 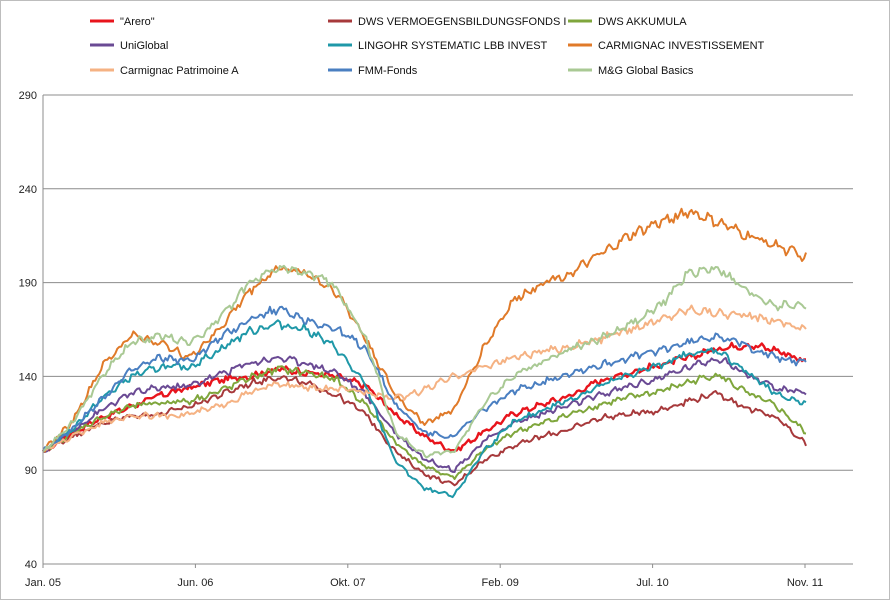 I want to click on legend-label: DWS VERMOEGENSBILDUNGSFONDS I, so click(x=462, y=22).